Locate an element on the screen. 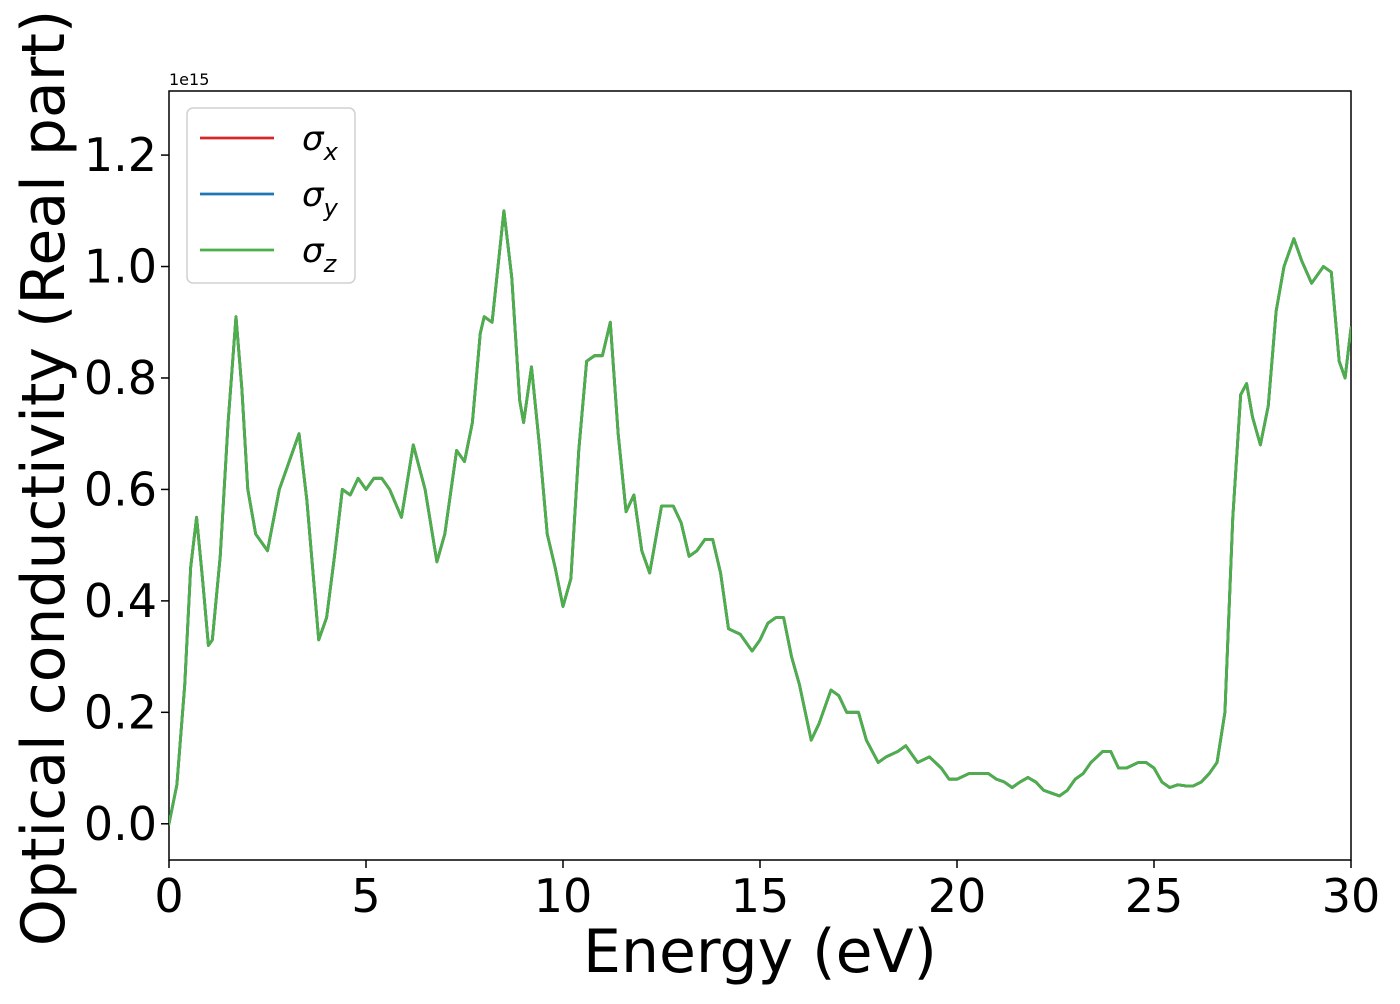  legend-label-y: σy is located at coordinates (320, 198).